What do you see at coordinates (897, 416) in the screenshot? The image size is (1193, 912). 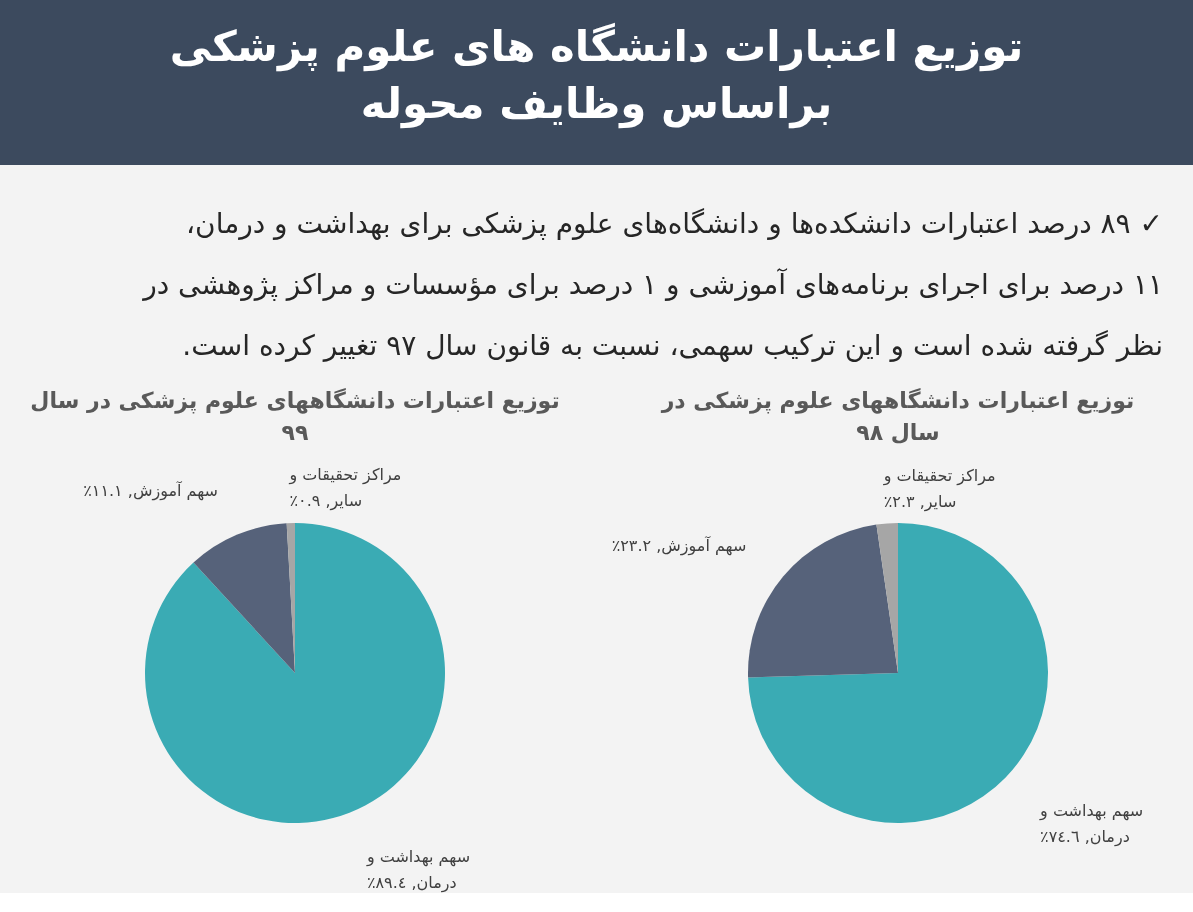 I see `chart-title: توزیع اعتبارات دانشگاههای علوم پزشکی در سال ۹۸` at bounding box center [897, 416].